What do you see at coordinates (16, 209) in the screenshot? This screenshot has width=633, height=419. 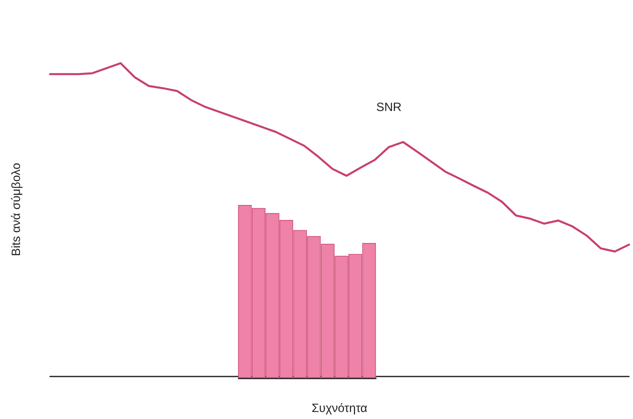 I see `y-axis-title: Bits ανά σύμβολο` at bounding box center [16, 209].